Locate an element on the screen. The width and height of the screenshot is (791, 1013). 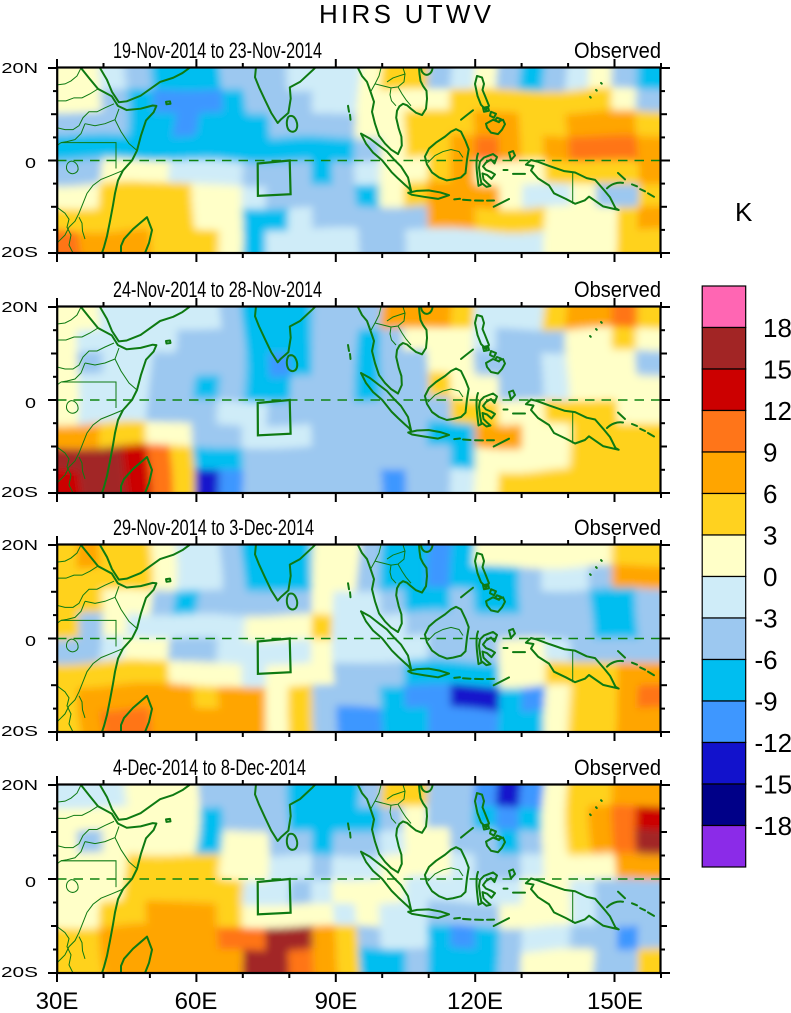
svg-text: -12 is located at coordinates (773, 743).